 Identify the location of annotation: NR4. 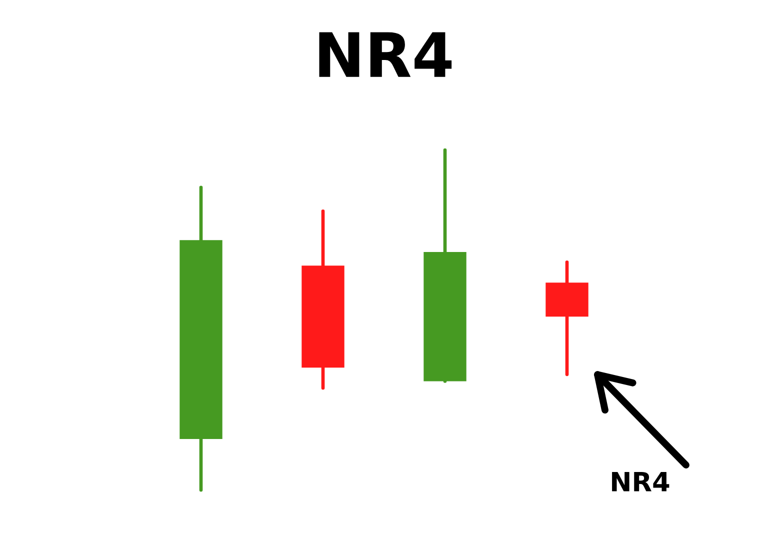
(641, 482).